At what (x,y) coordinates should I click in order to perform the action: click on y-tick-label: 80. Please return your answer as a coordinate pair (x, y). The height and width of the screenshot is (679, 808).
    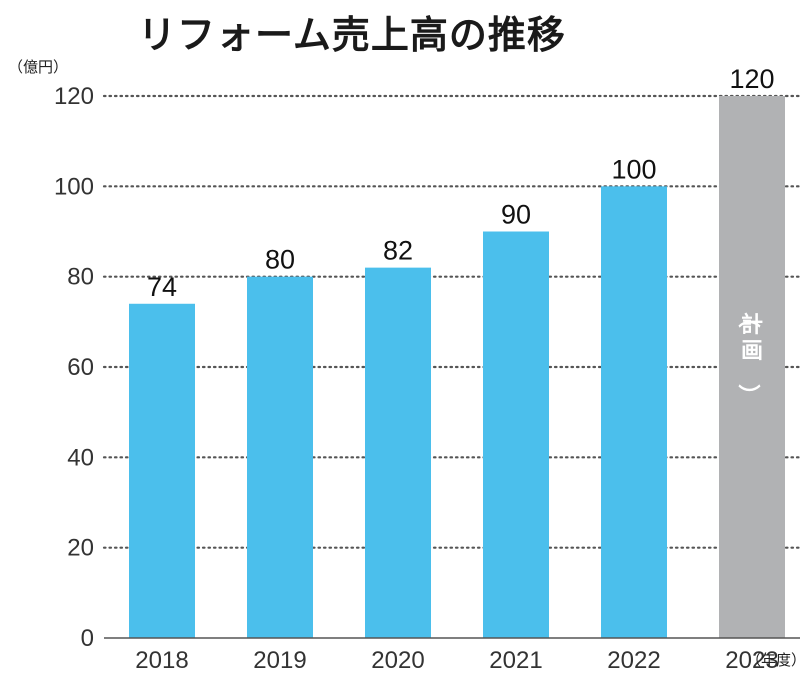
    Looking at the image, I should click on (80, 277).